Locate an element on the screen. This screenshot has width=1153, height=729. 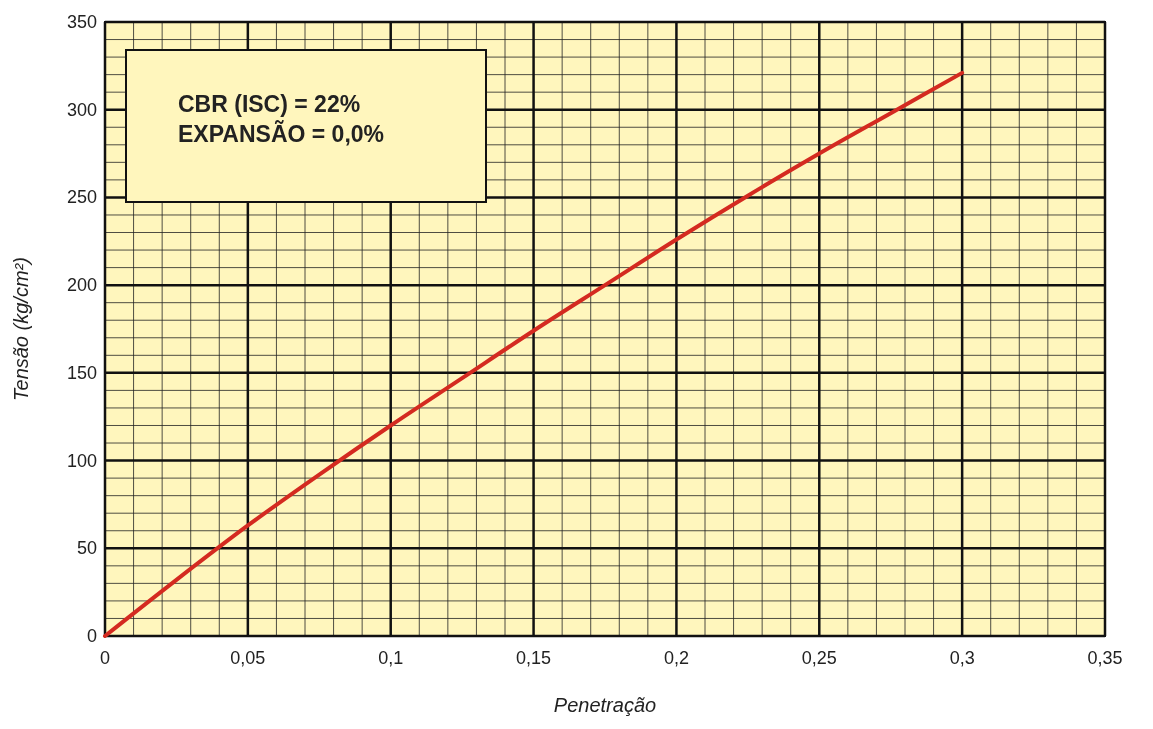
x-tick-label: 0,15 is located at coordinates (534, 658).